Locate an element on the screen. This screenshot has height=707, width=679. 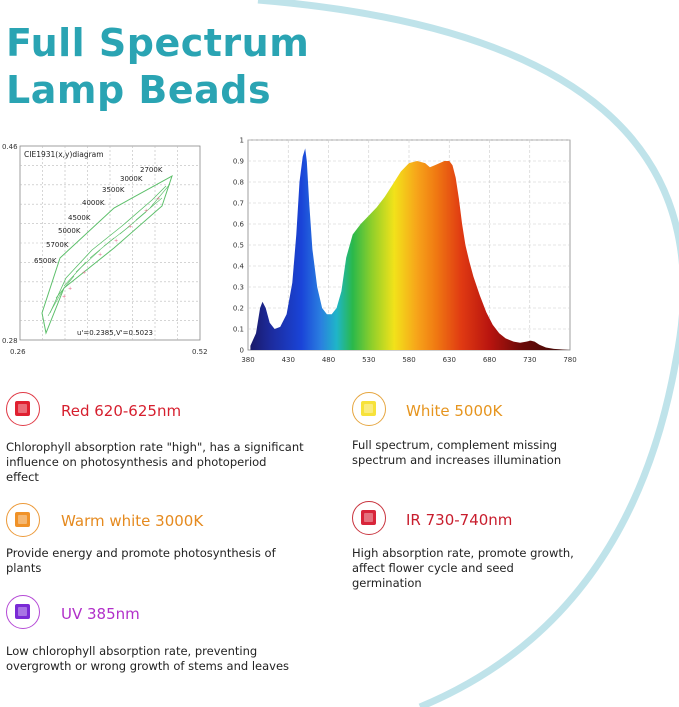
spec-y-tick-label: 0.2 is located at coordinates (238, 309).